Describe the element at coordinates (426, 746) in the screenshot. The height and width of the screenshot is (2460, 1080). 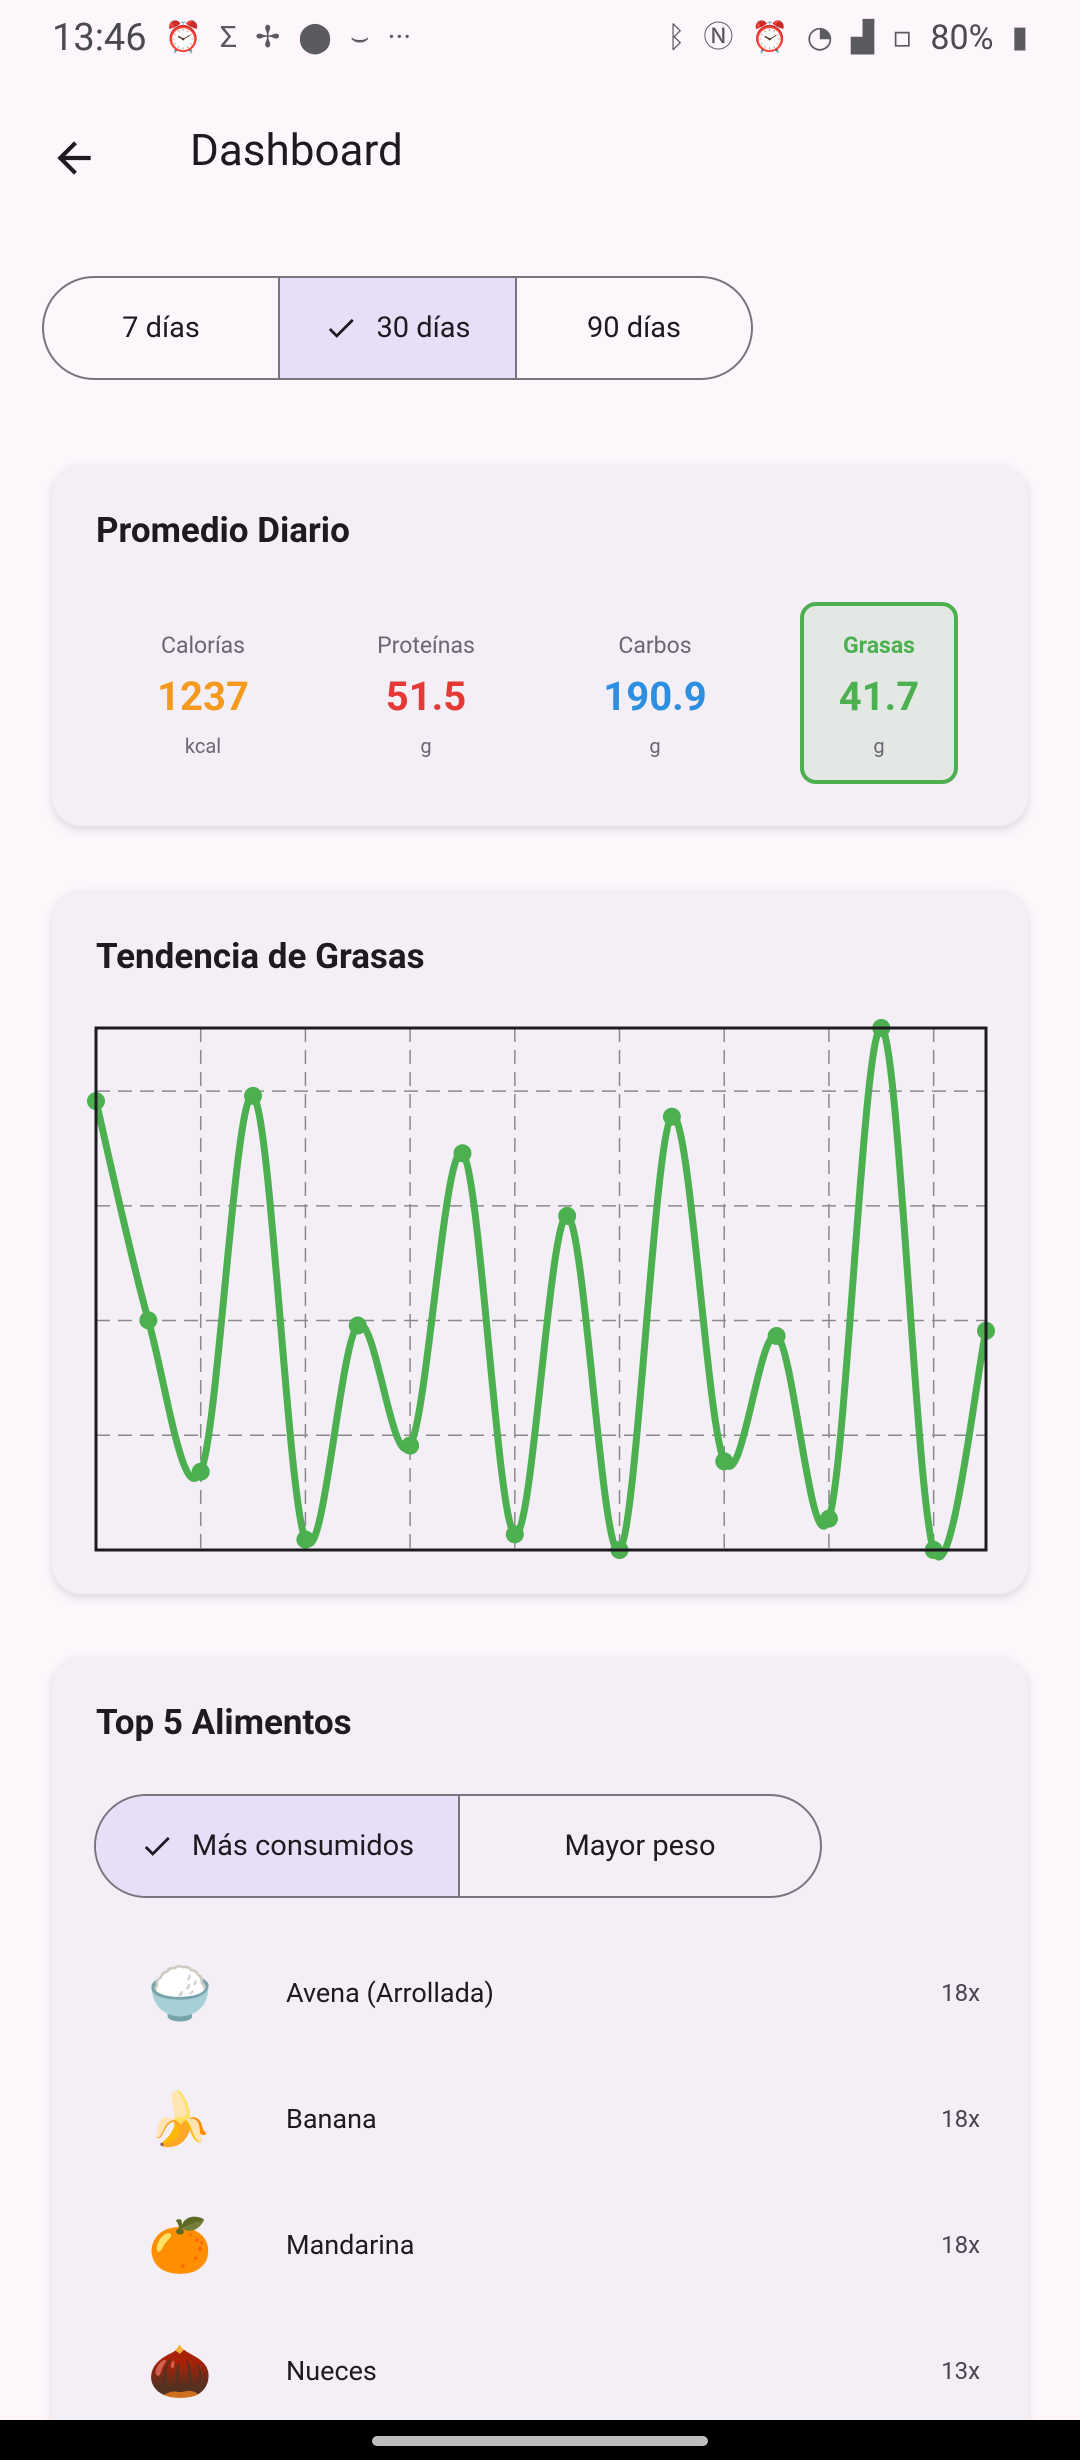
I see `metric-proteins-unit: g` at that location.